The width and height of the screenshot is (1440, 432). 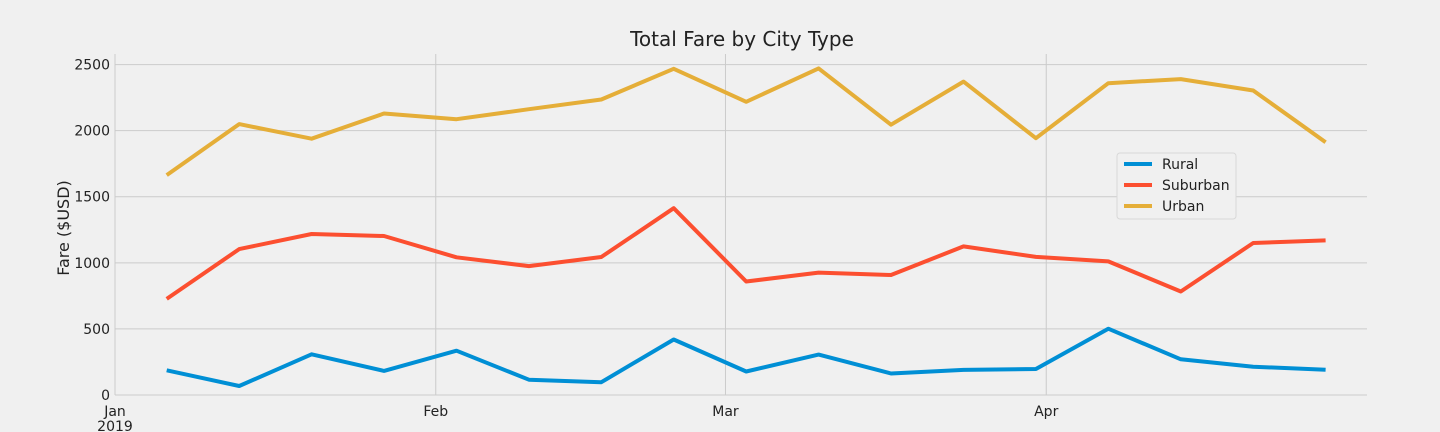 What do you see at coordinates (92, 264) in the screenshot?
I see `y-tick-label: 1000` at bounding box center [92, 264].